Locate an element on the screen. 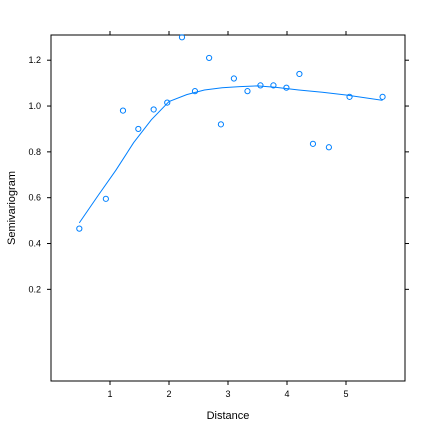  y-tick-label: 1.2 is located at coordinates (34, 60).